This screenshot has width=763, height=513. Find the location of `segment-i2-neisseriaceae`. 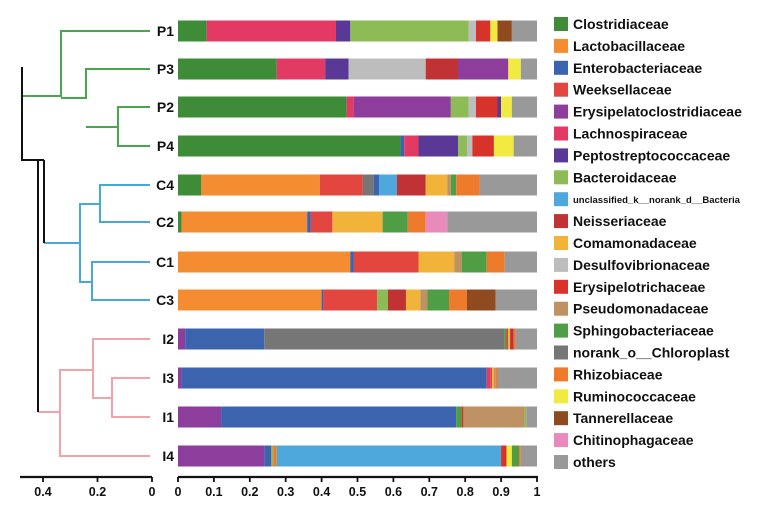

segment-i2-neisseriaceae is located at coordinates (512, 339).